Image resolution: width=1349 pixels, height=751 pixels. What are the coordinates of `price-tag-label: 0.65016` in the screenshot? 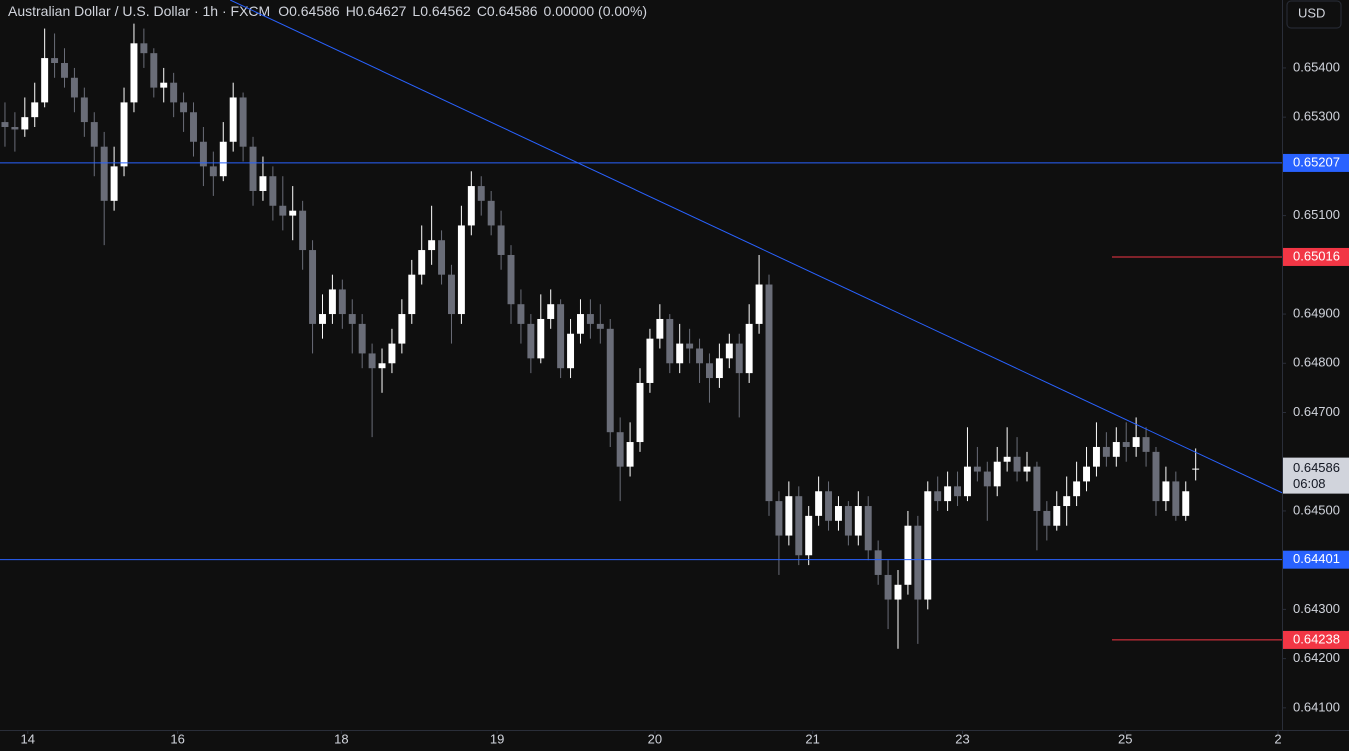 It's located at (1316, 255).